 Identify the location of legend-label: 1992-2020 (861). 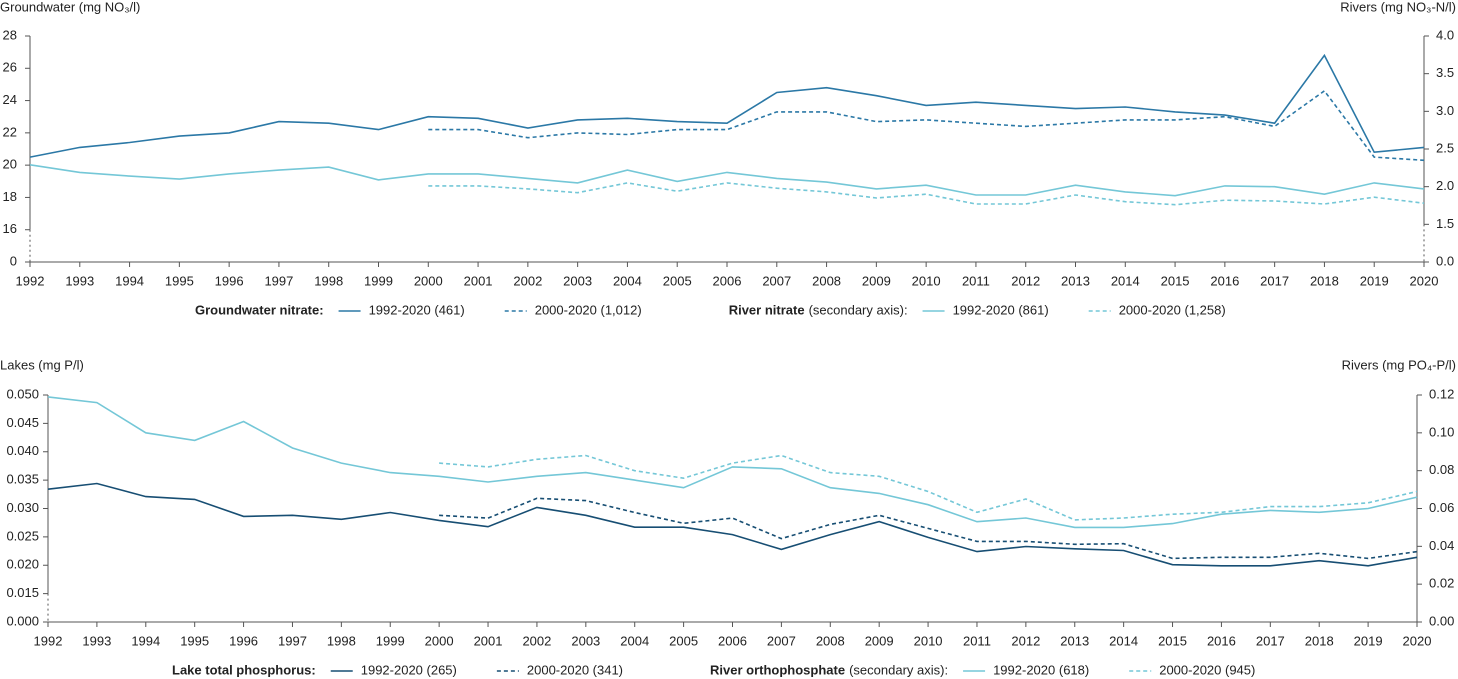
(1001, 309).